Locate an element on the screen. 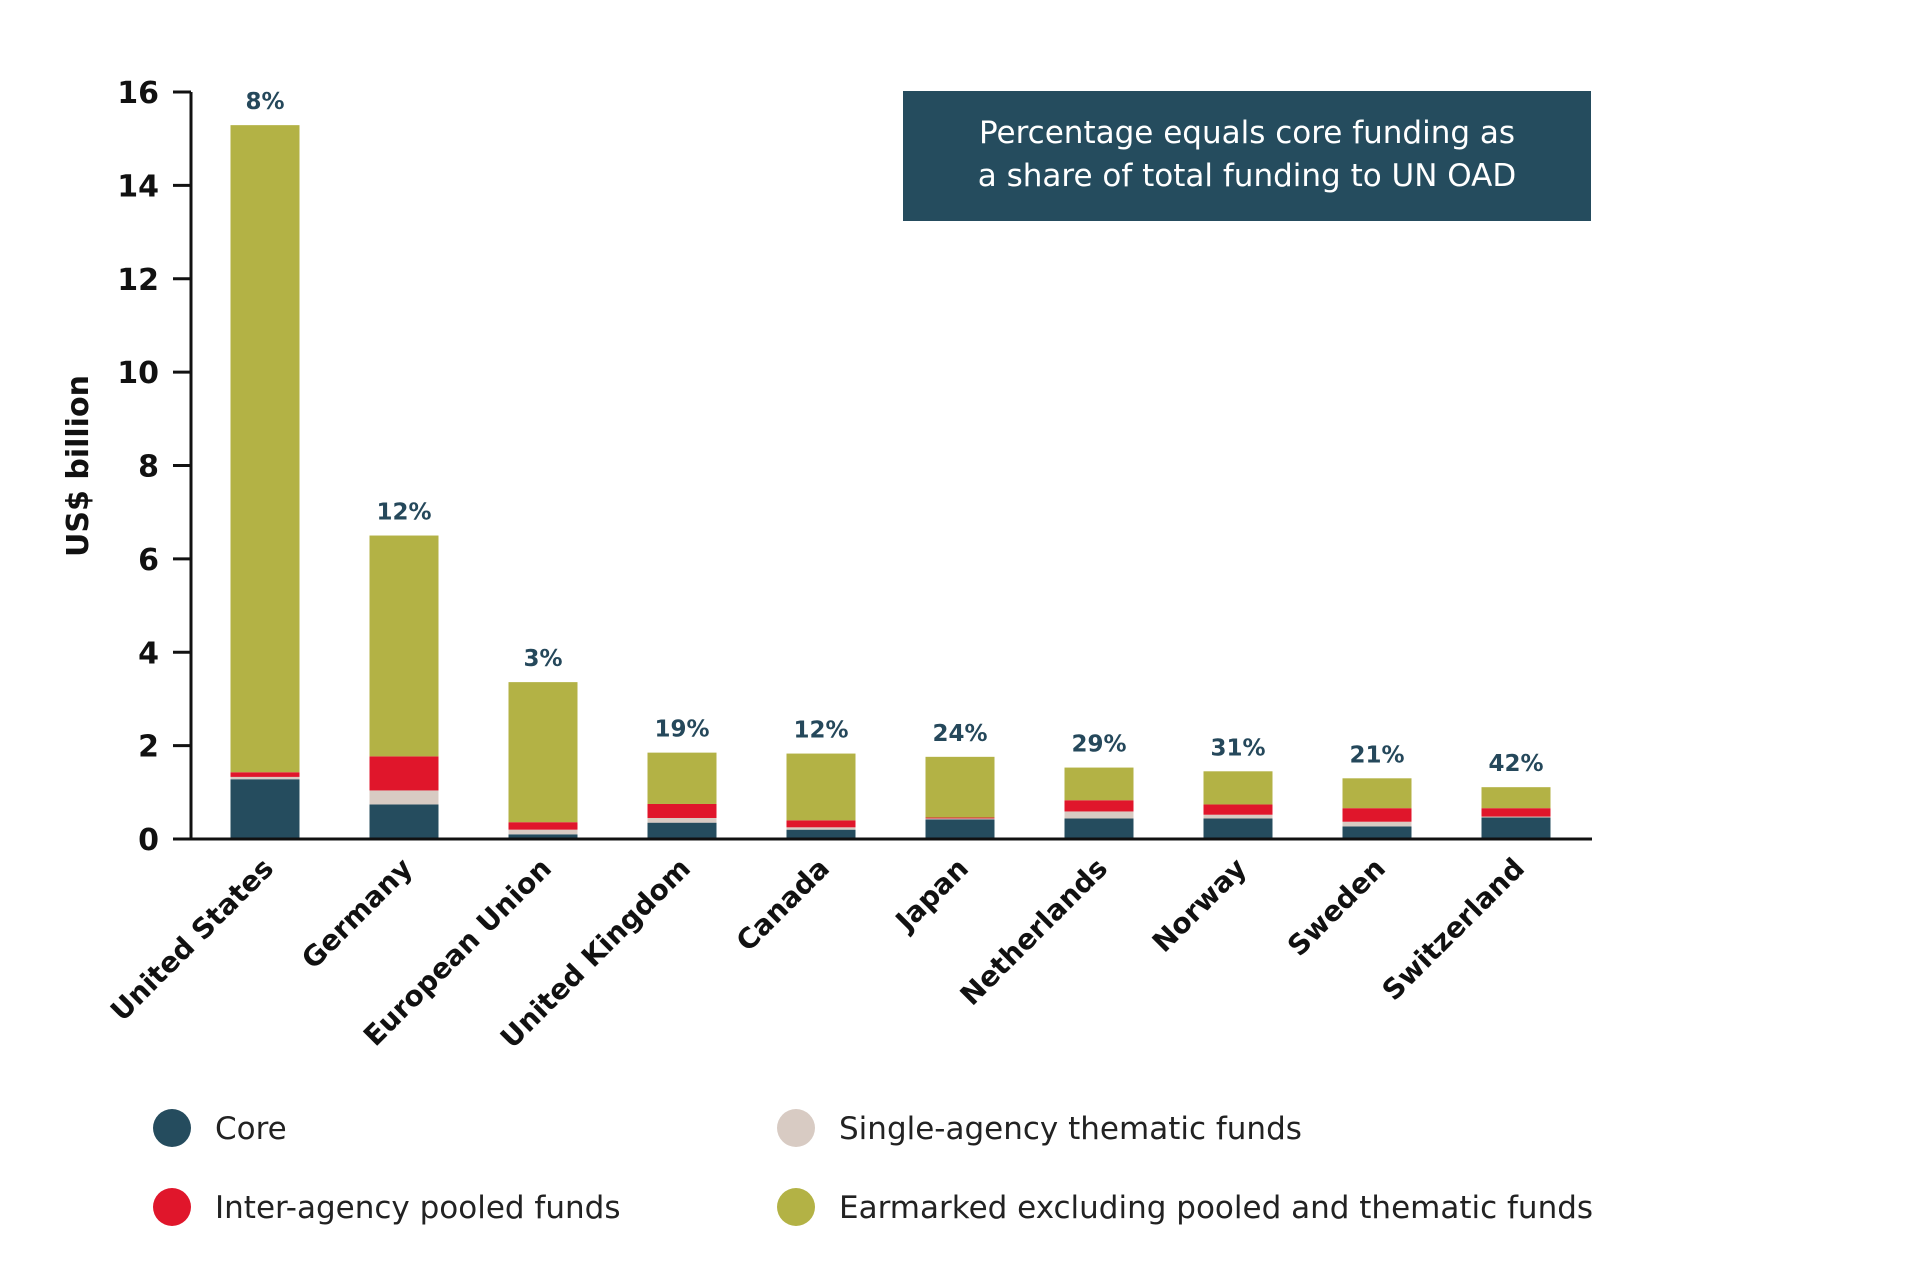  y-tick-label-6: 6 is located at coordinates (148, 560).